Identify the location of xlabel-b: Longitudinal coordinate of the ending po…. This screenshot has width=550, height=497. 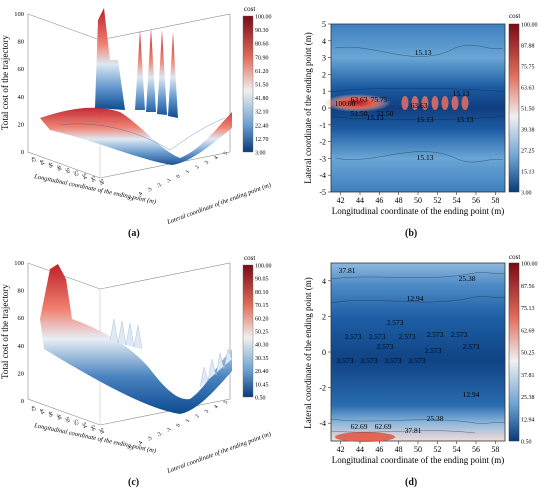
(418, 211).